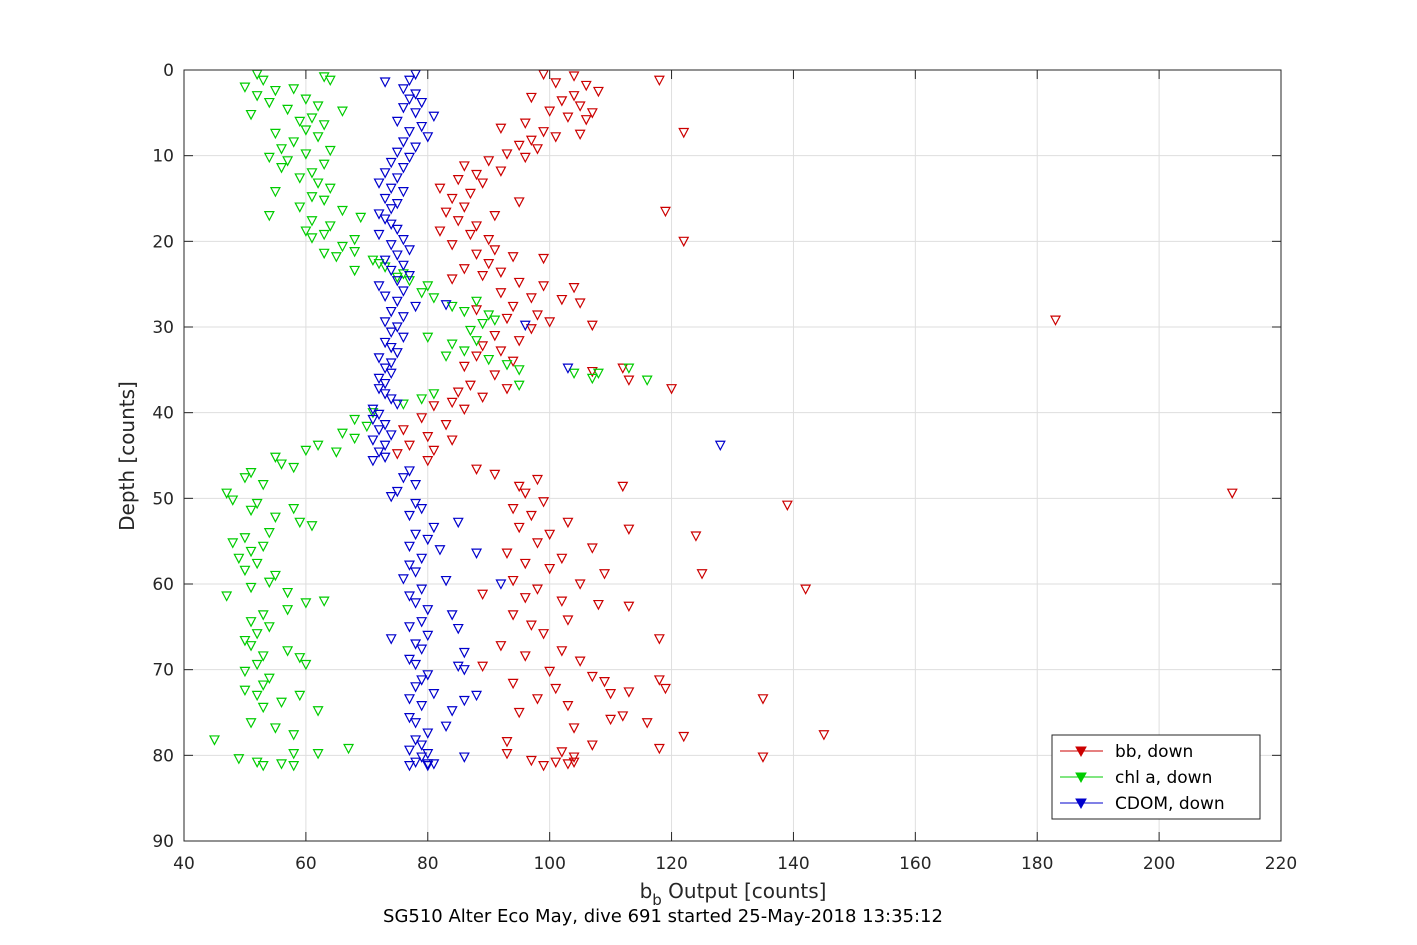  Describe the element at coordinates (1081, 752) in the screenshot. I see `legend-marker-bb` at that location.